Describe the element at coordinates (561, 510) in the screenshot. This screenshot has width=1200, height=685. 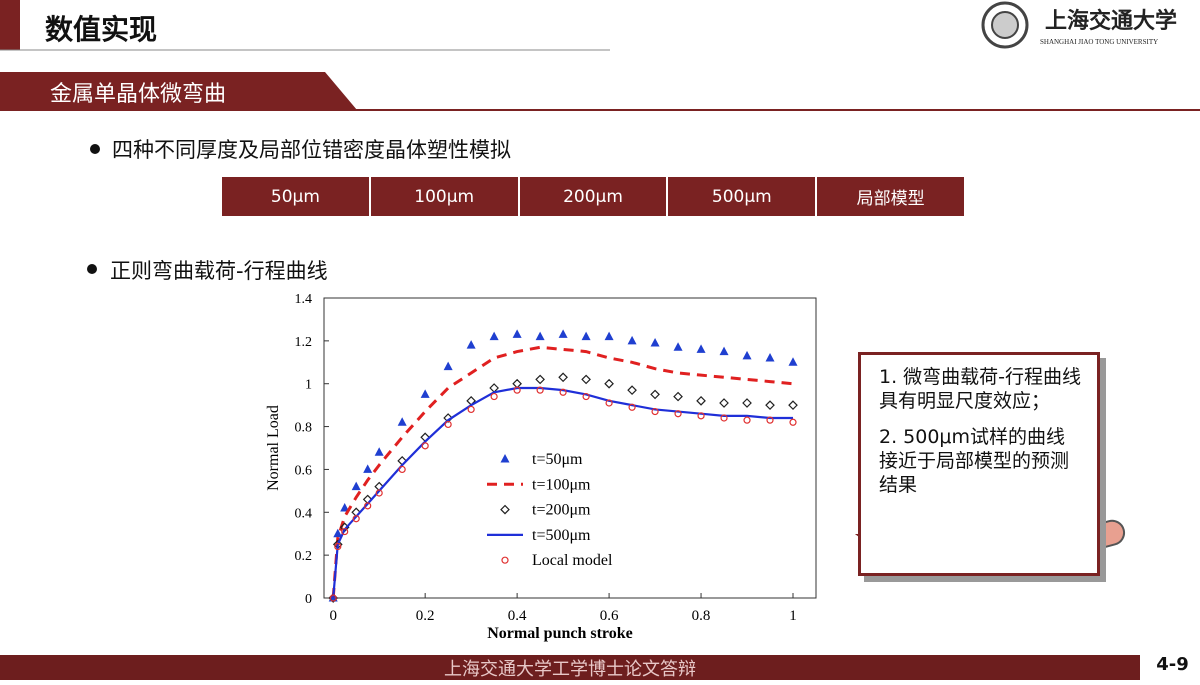
I see `legend-label: t=200μm` at that location.